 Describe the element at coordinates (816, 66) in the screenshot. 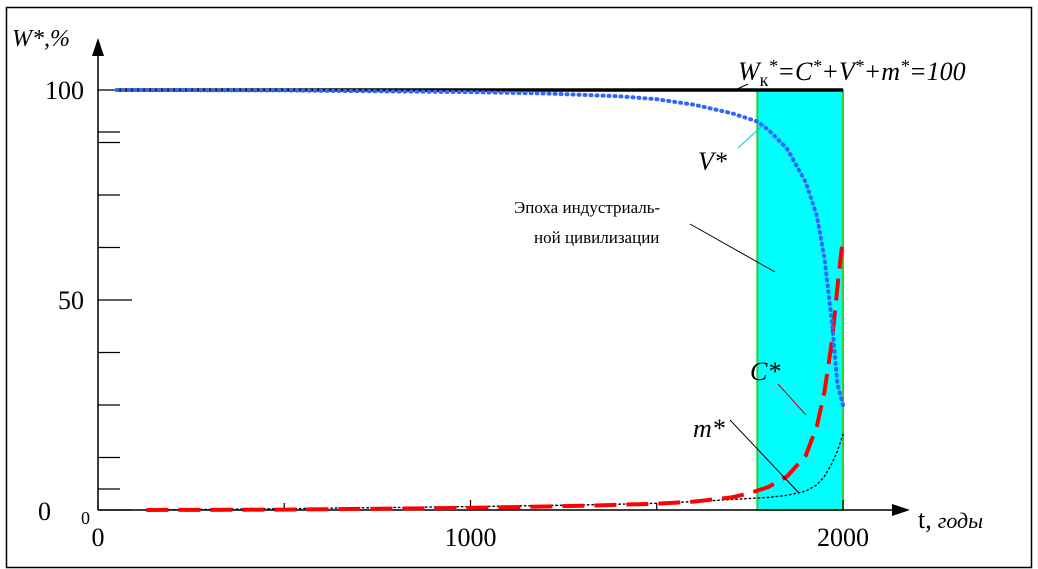

I see `wk-formula-star2: *` at that location.